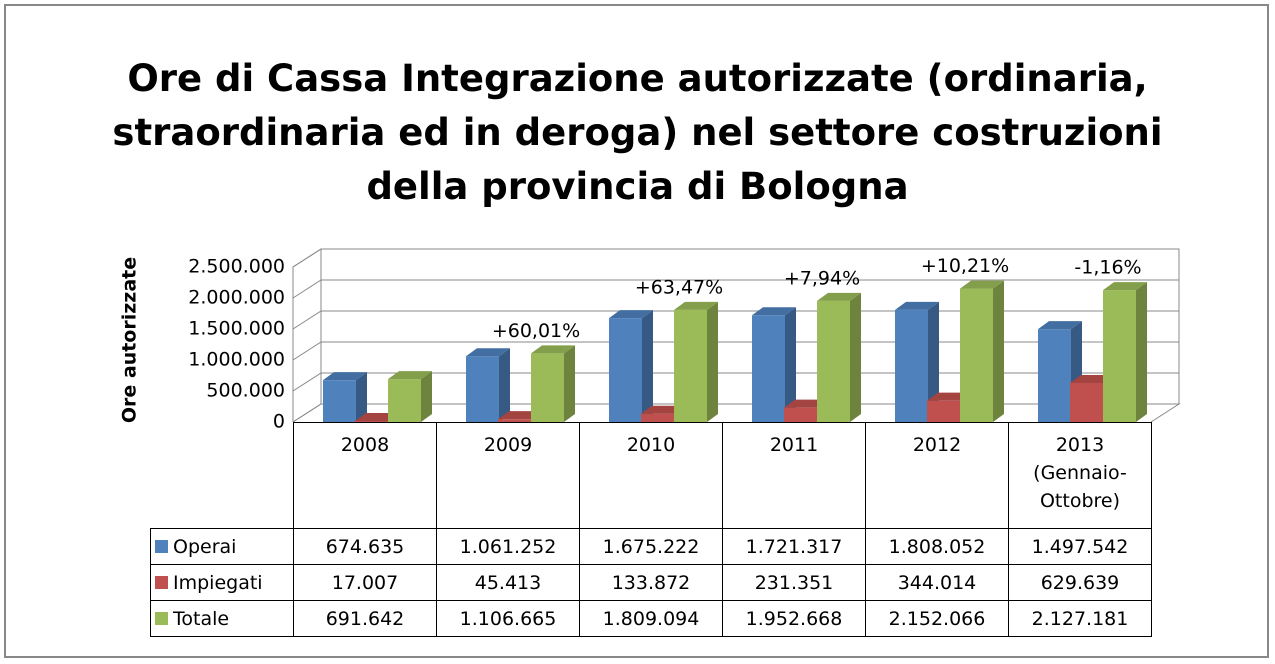 This screenshot has width=1275, height=664. I want to click on table-value: 1.675.222, so click(651, 546).